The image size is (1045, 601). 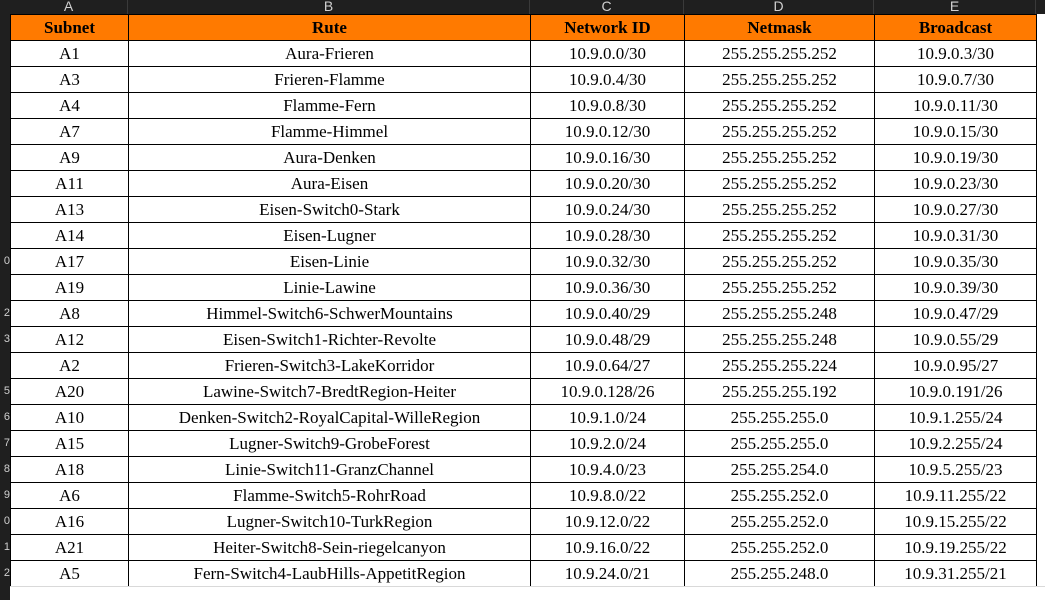 I want to click on table-cell: 255.255.254.0, so click(x=779, y=469).